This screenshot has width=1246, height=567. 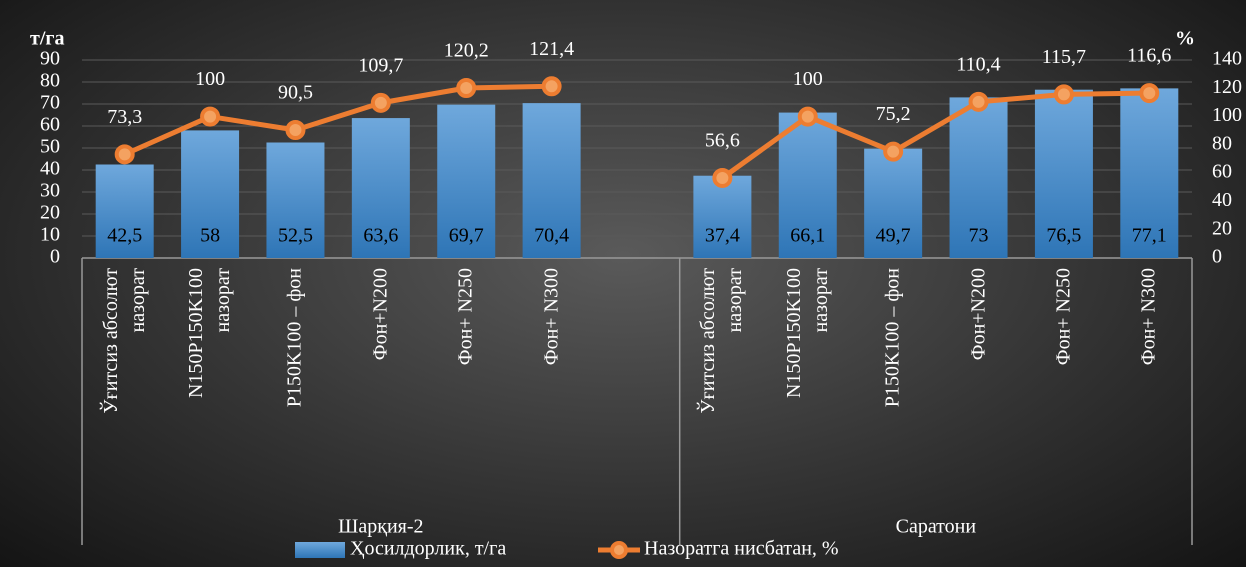 I want to click on line-value-label: 115,7, so click(x=1064, y=57).